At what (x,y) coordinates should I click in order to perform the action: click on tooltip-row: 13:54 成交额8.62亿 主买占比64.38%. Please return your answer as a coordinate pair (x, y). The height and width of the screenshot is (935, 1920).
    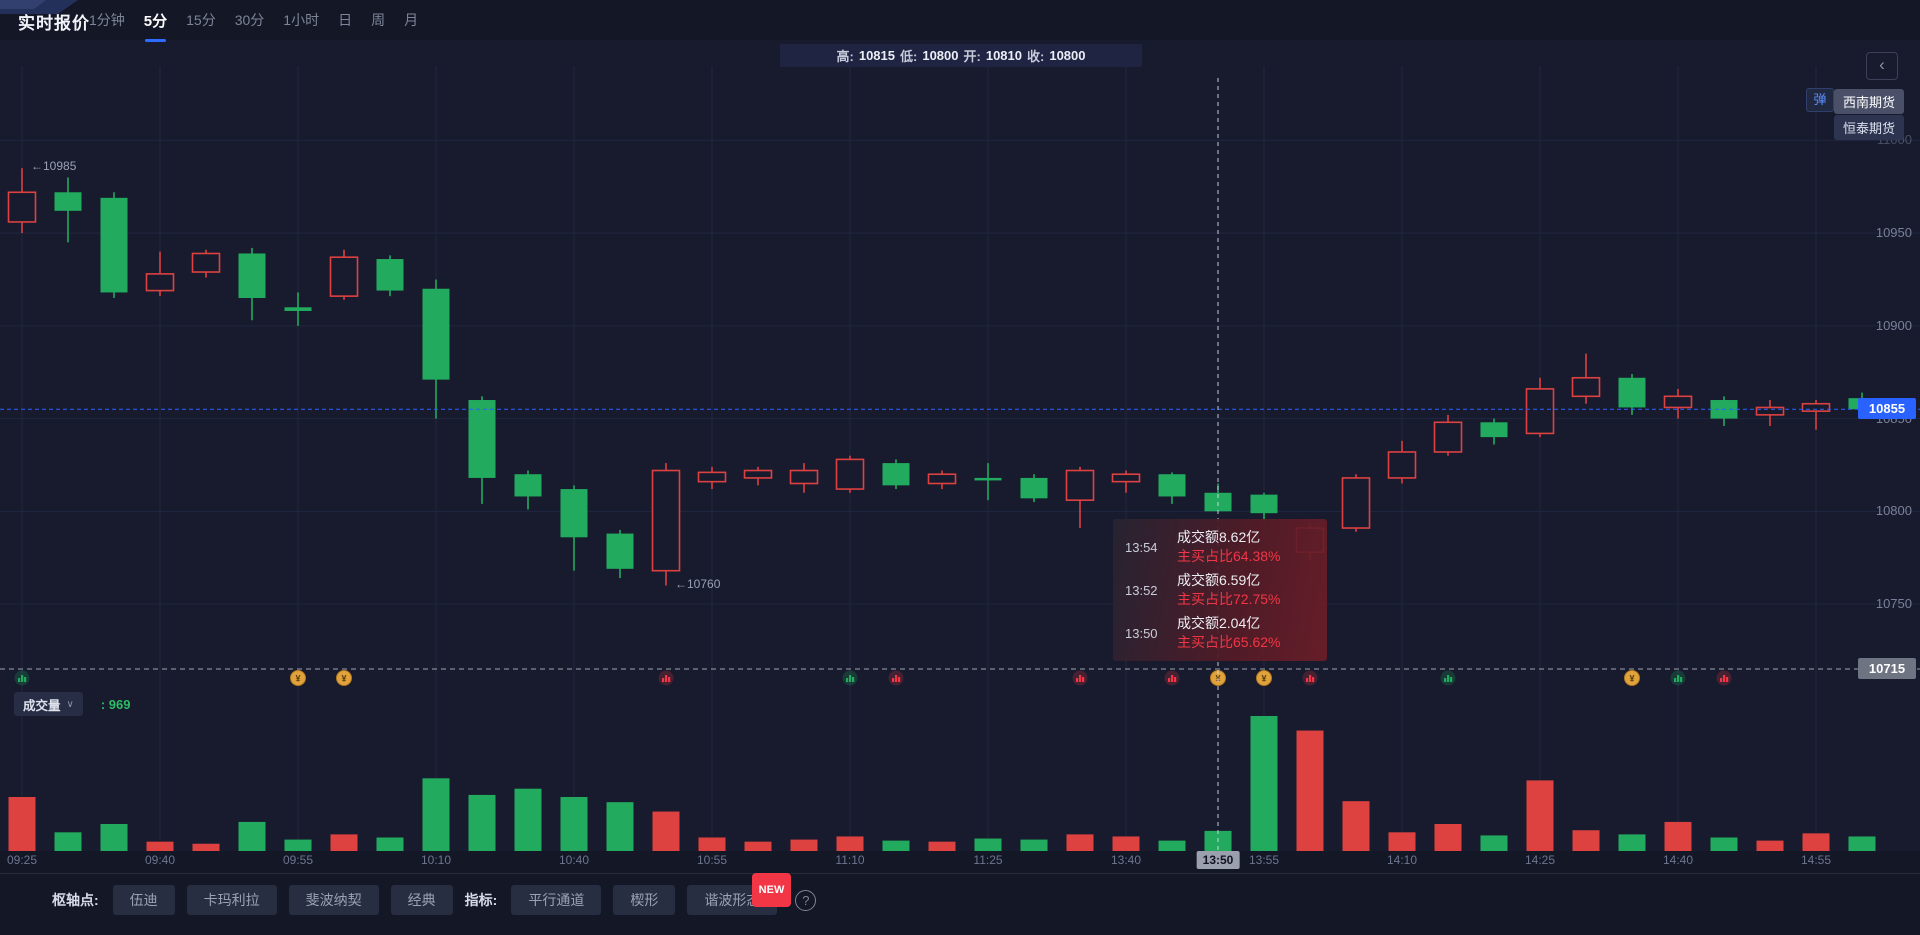
    Looking at the image, I should click on (1220, 547).